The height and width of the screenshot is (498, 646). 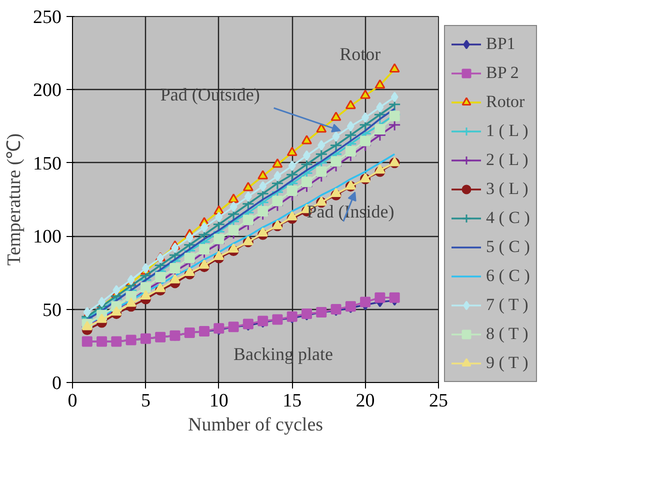 I want to click on legend-label: Rotor, so click(x=505, y=102).